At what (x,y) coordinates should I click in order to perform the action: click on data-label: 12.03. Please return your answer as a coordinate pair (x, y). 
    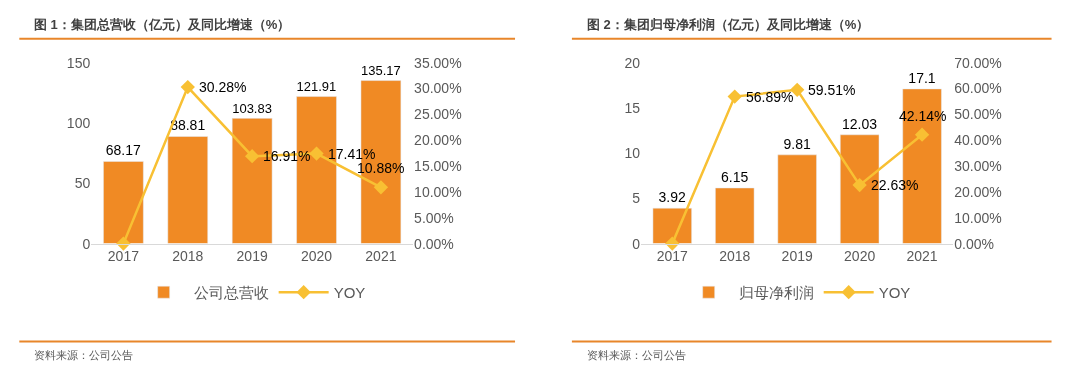
    Looking at the image, I should click on (860, 123).